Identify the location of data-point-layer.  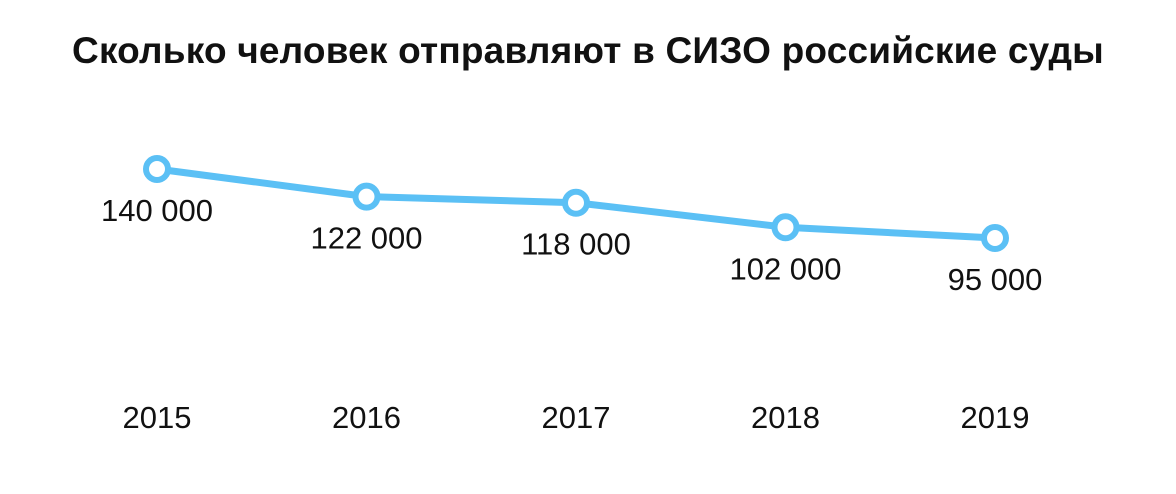
(576, 203).